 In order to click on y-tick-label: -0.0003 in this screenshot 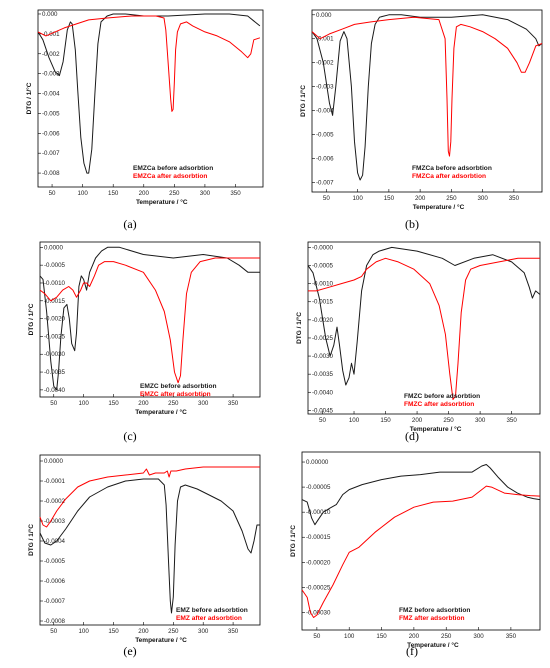, I will do `click(55, 521)`.